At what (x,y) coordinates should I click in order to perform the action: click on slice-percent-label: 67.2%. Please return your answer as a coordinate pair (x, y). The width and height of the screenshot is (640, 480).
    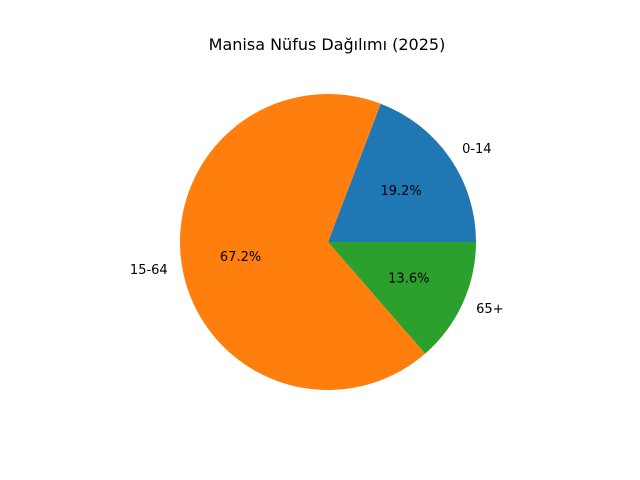
    Looking at the image, I should click on (240, 257).